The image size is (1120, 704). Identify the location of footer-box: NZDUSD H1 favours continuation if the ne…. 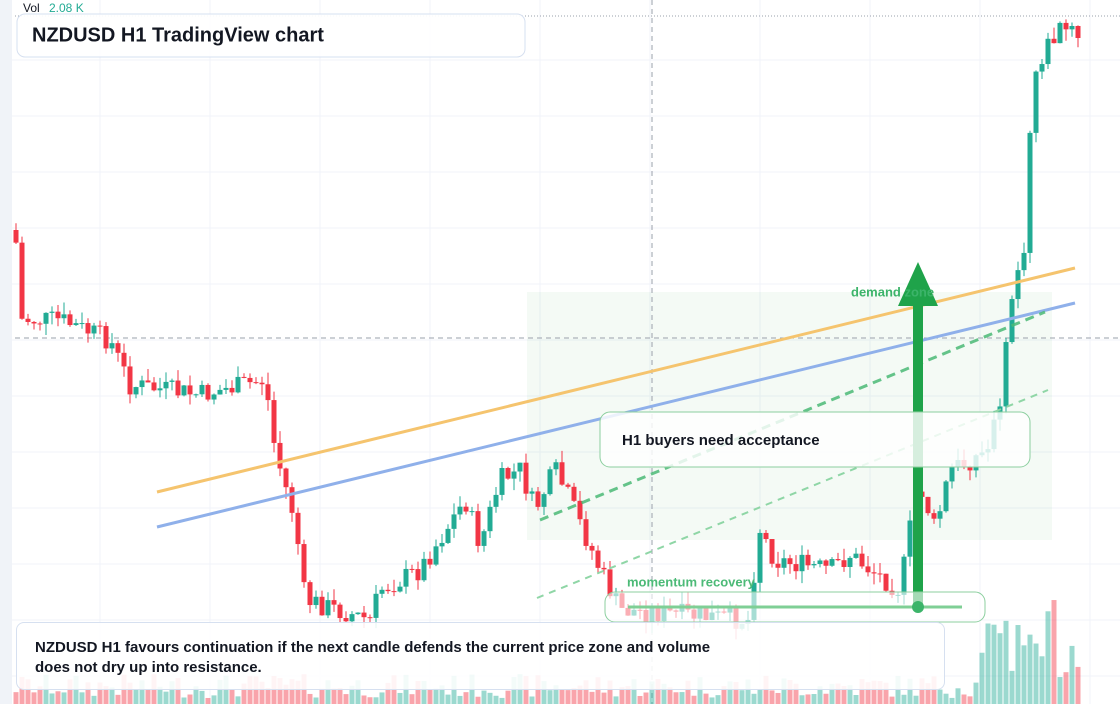
(480, 656).